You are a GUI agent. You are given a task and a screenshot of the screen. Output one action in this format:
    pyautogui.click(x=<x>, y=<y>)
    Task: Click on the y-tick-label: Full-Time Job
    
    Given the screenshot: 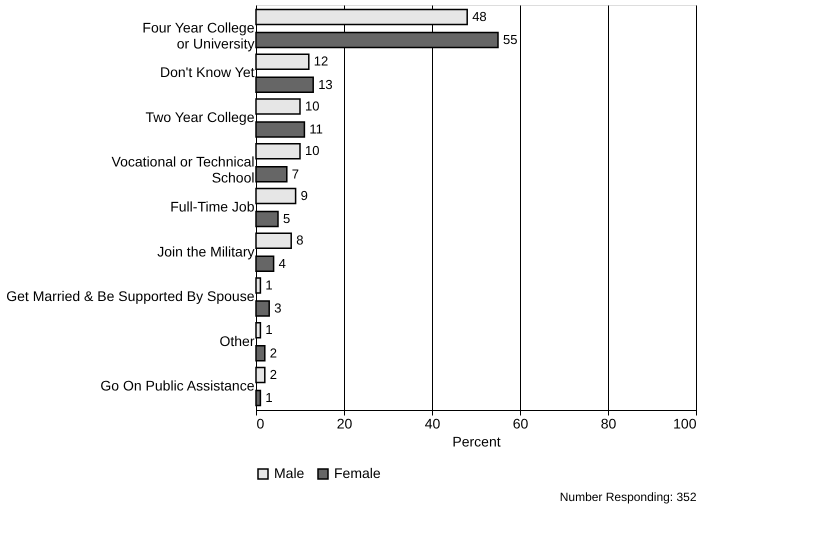 What is the action you would take?
    pyautogui.click(x=212, y=206)
    